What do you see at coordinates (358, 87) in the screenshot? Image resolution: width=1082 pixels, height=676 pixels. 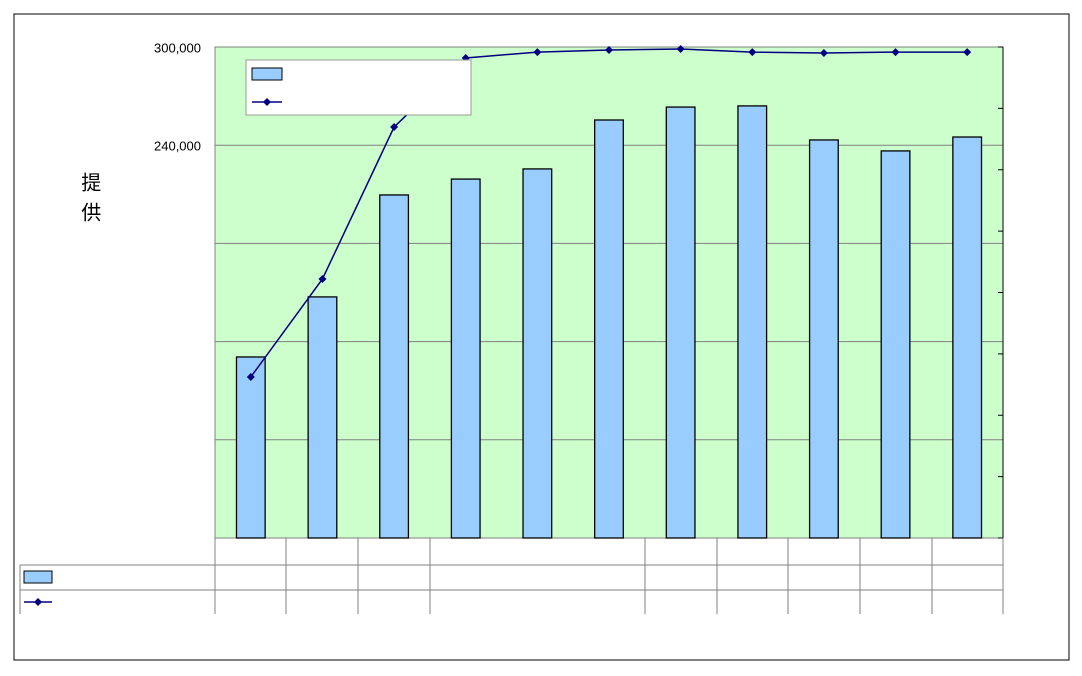 I see `legend` at bounding box center [358, 87].